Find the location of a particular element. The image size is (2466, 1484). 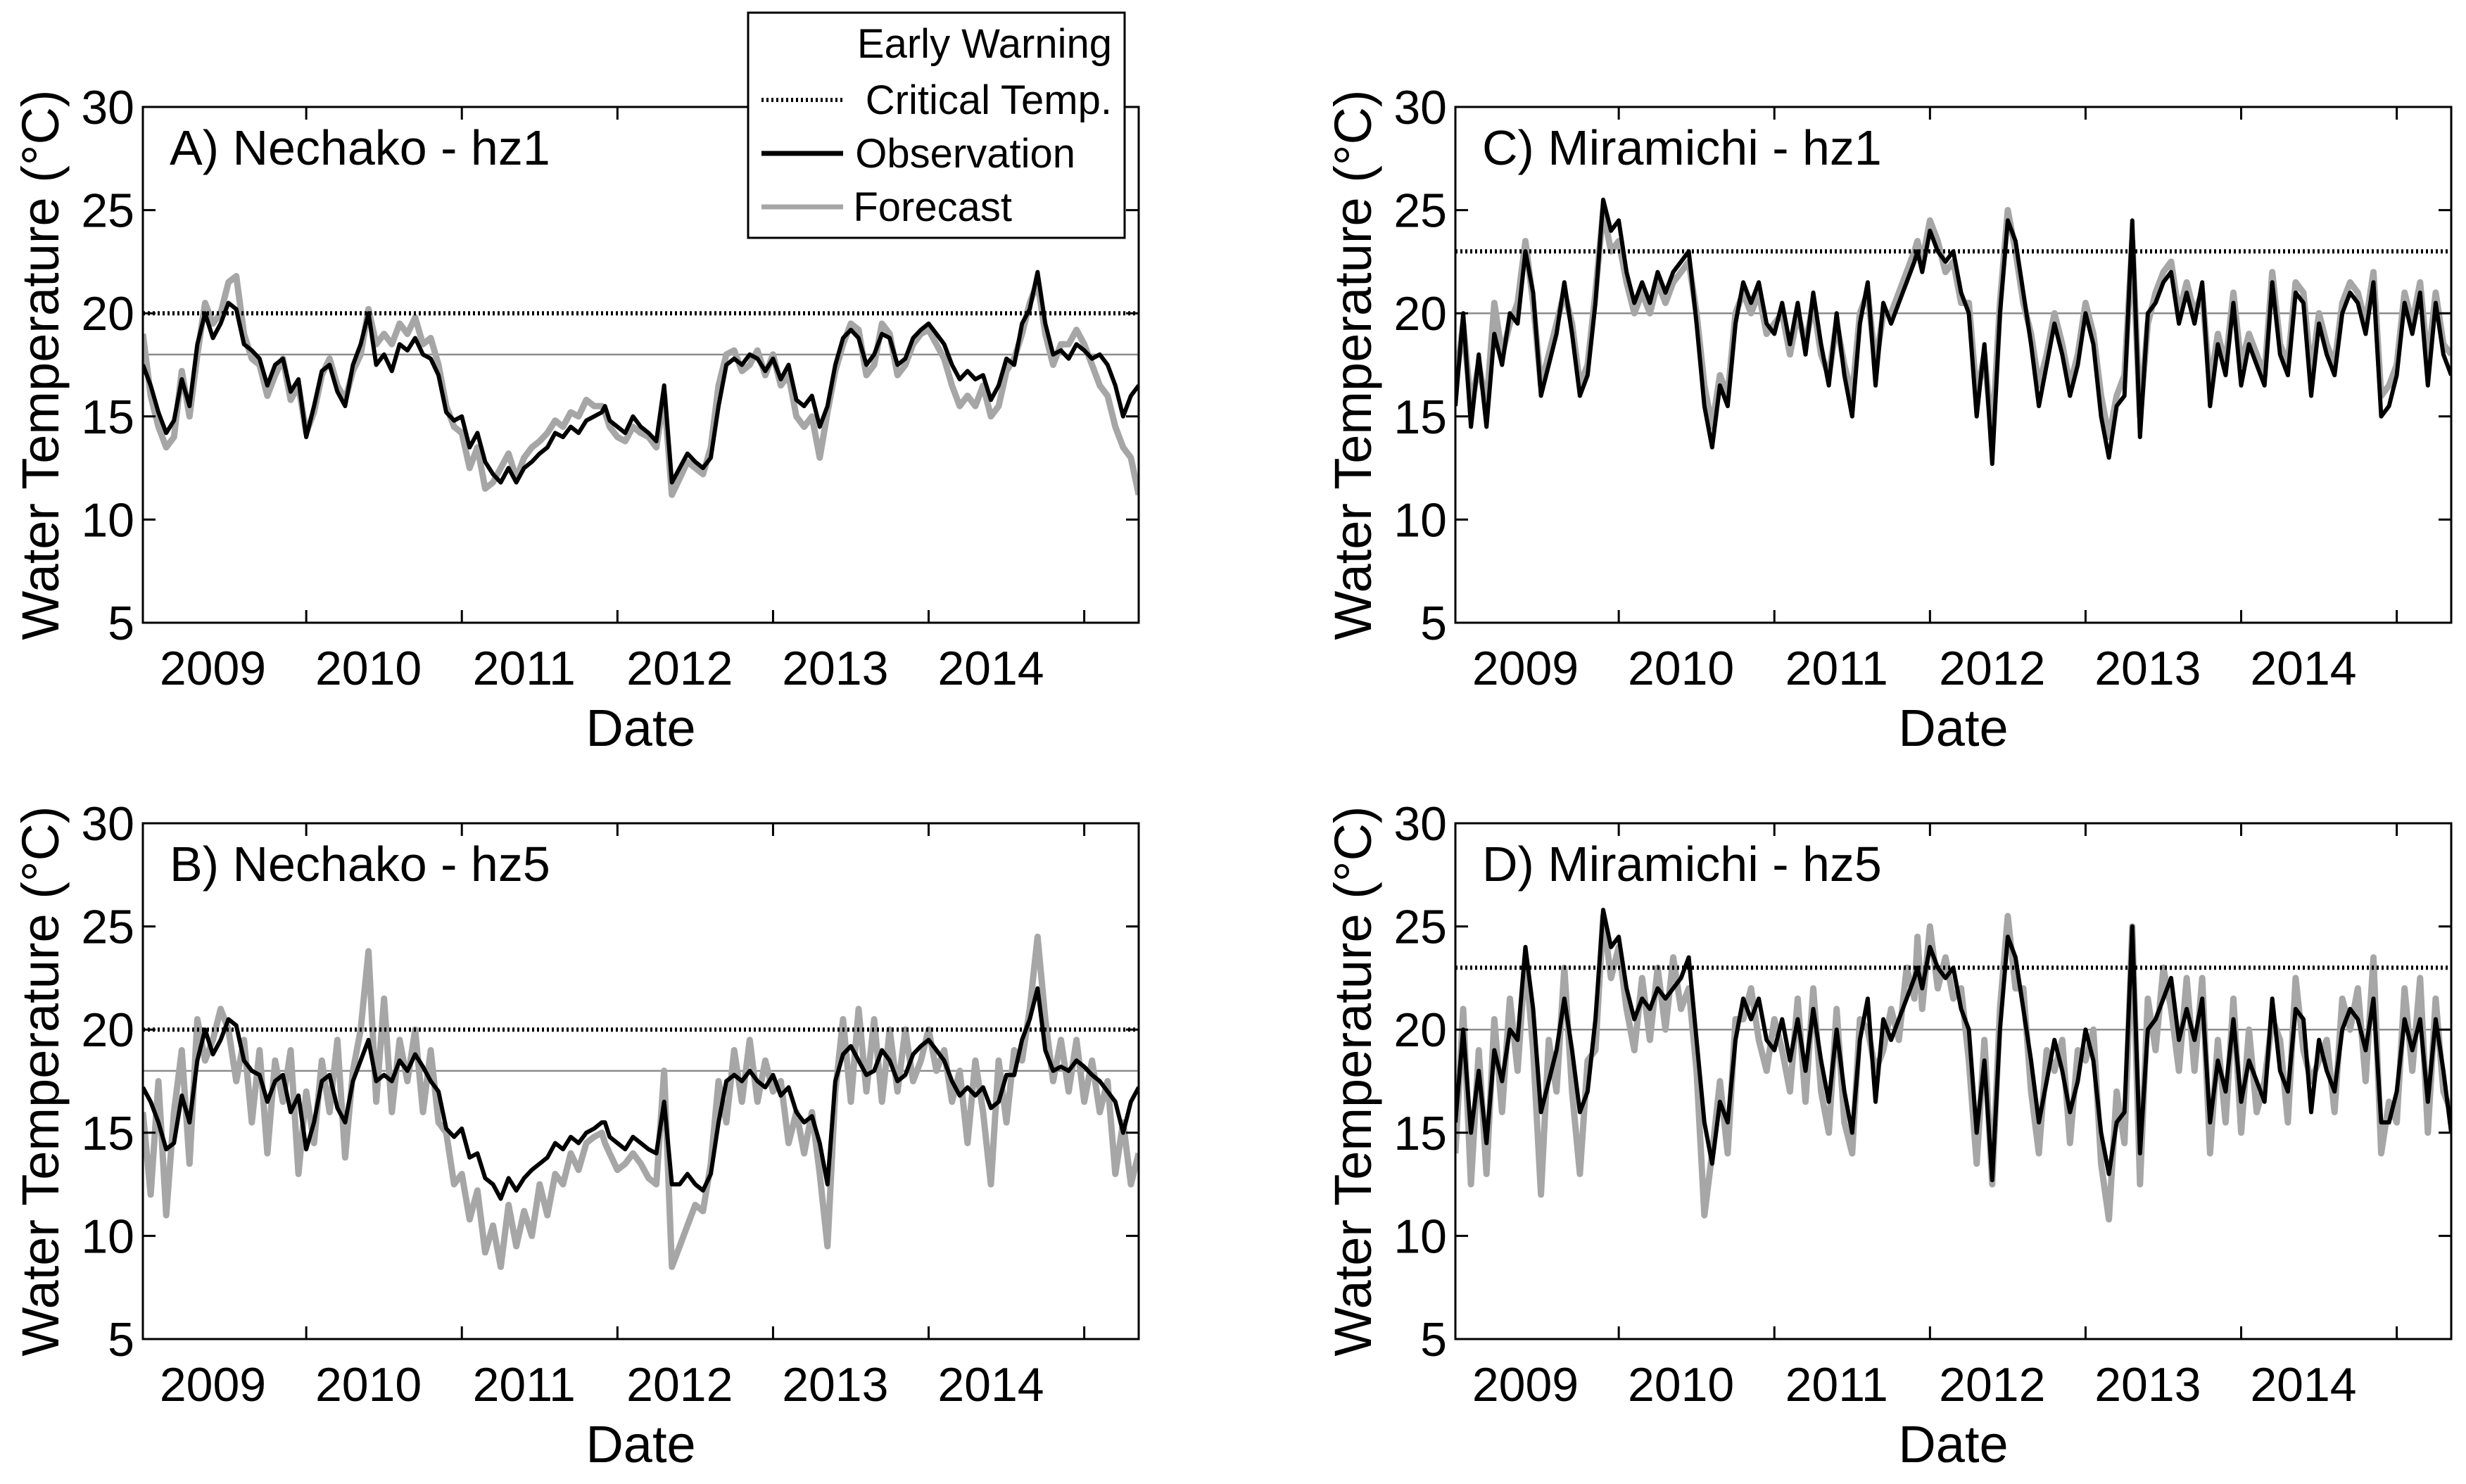

legend-label-early-warning: Early Warning is located at coordinates (984, 44).